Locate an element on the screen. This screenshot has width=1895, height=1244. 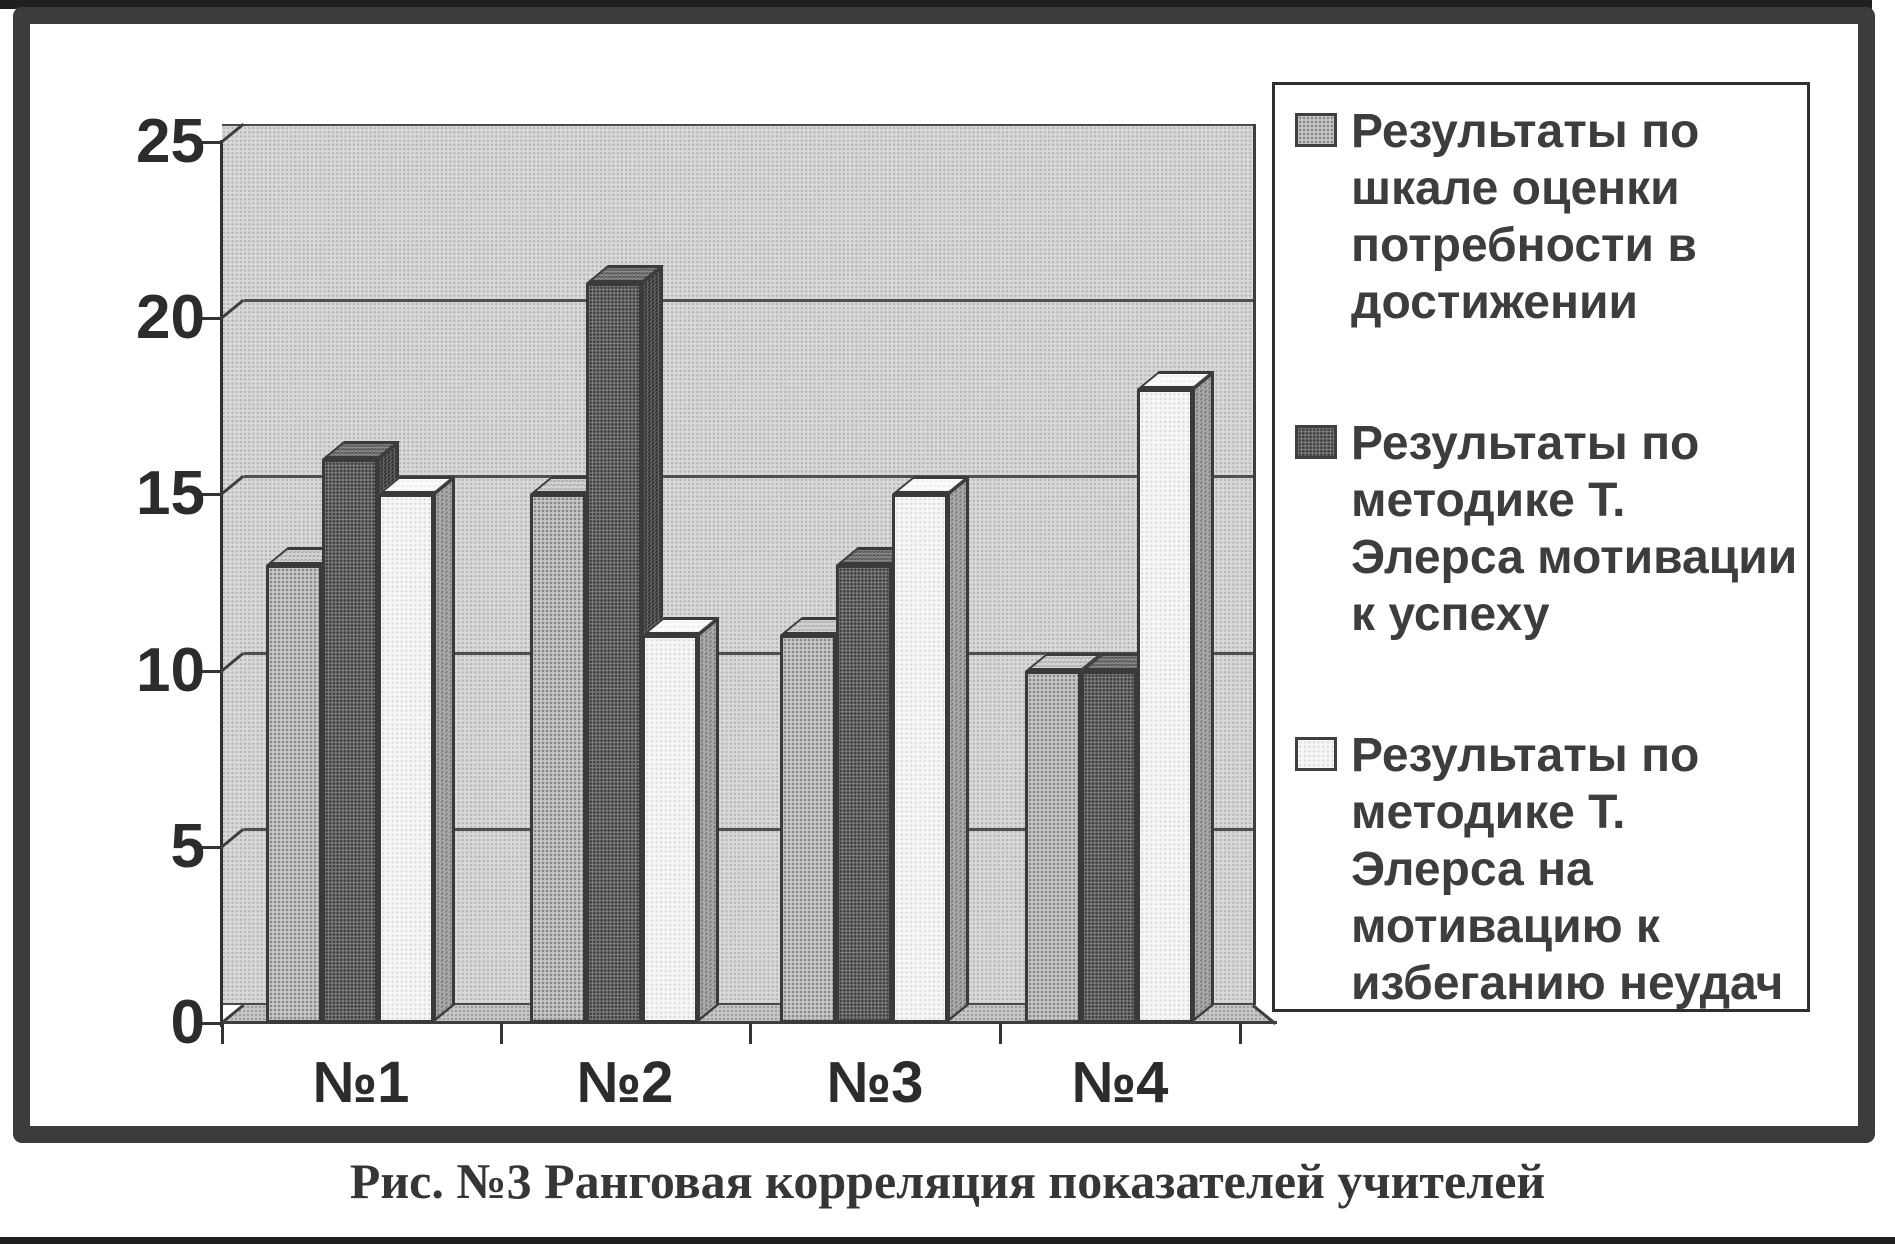
legend-swatch-light is located at coordinates (1316, 130).